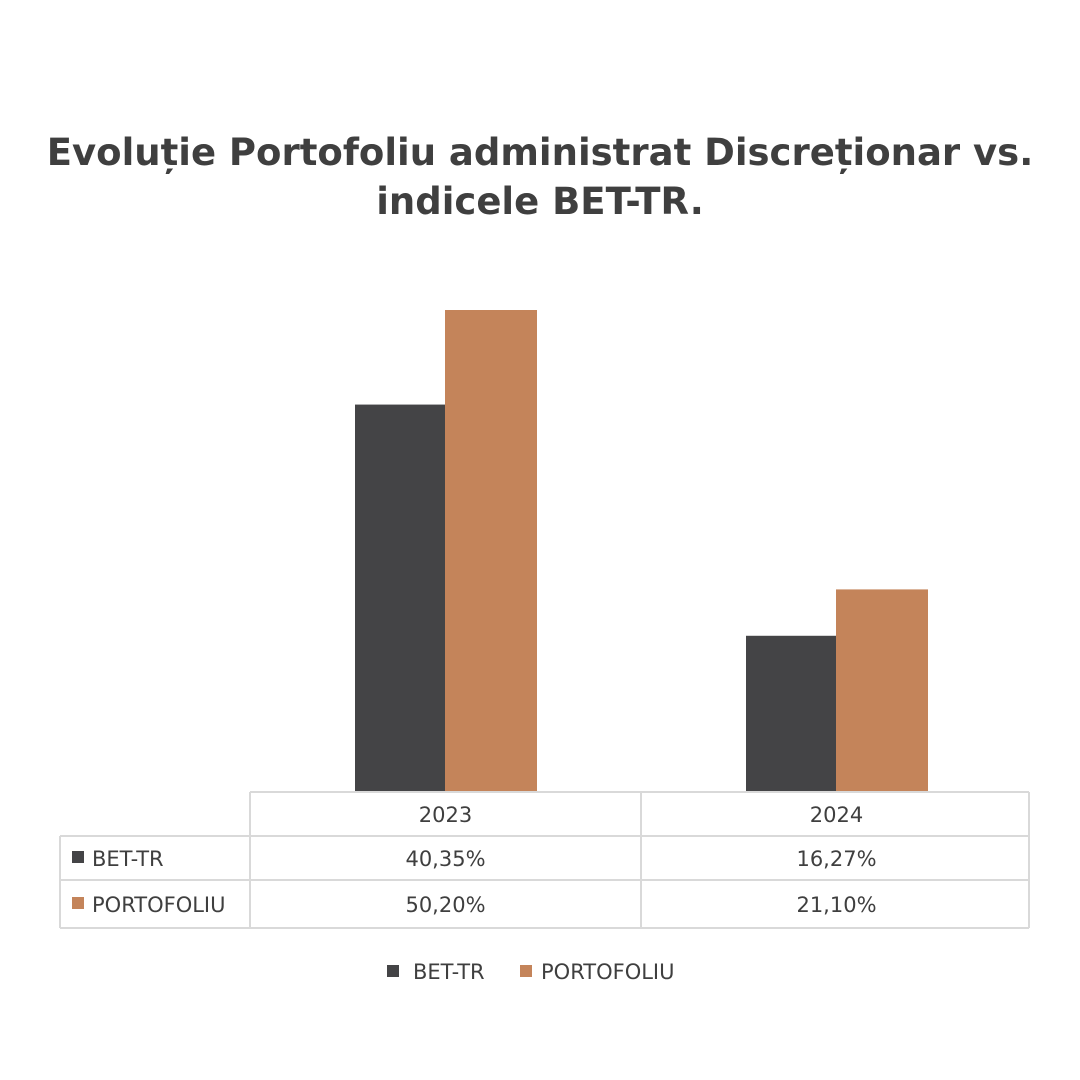 The height and width of the screenshot is (1080, 1080). I want to click on table-row-label-portofoliu: PORTOFOLIU, so click(159, 905).